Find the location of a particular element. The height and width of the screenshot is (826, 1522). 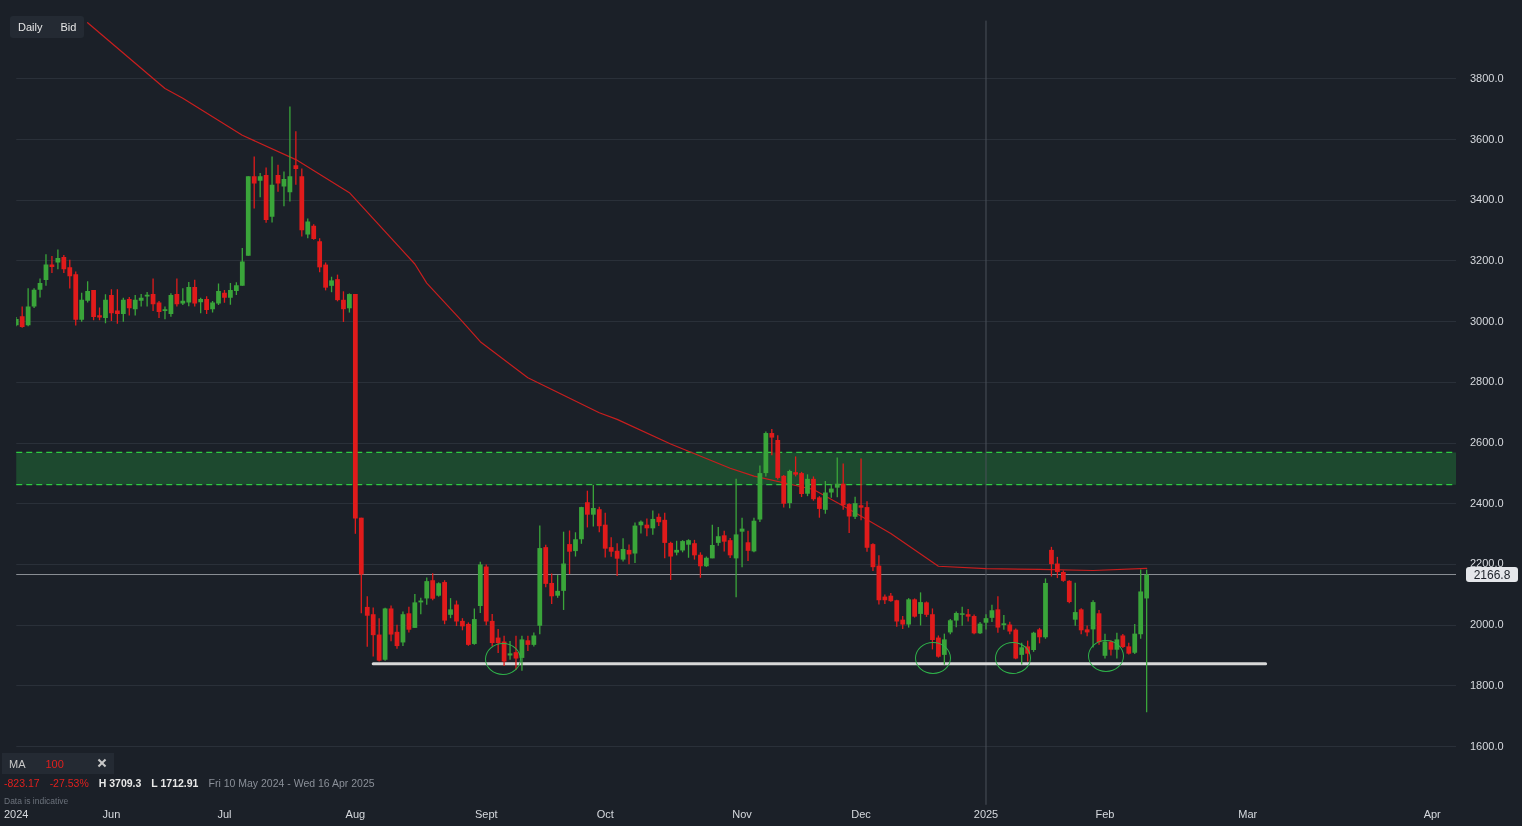

y-tick-label: 3400.0 is located at coordinates (1487, 199).